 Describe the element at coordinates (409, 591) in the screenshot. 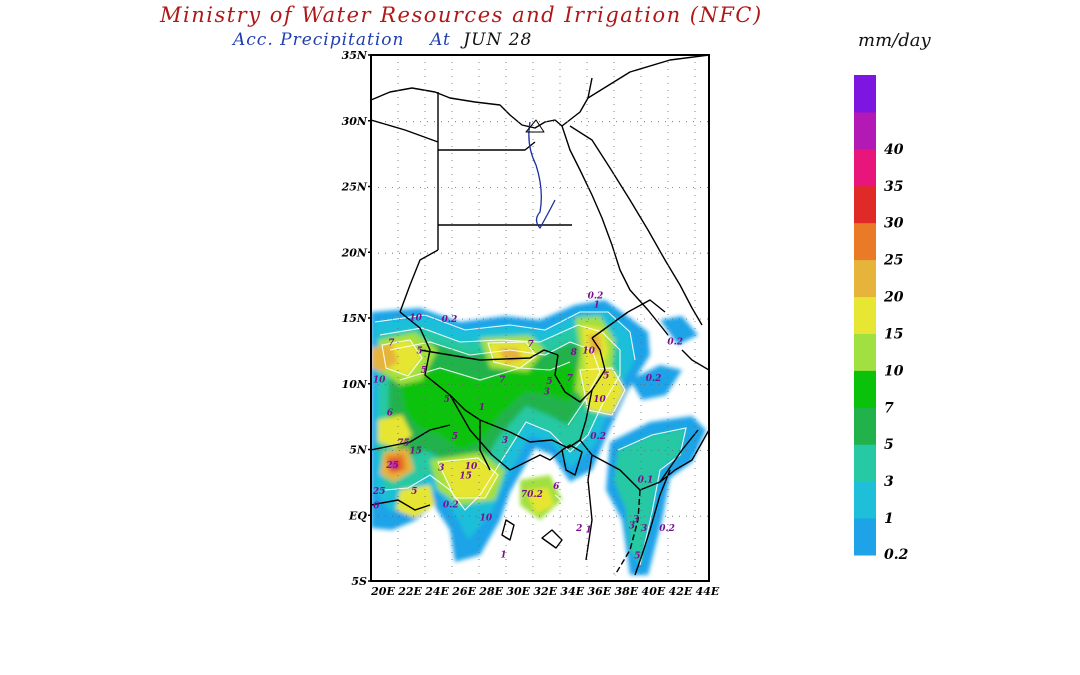

I see `longitude-label: 22E` at that location.